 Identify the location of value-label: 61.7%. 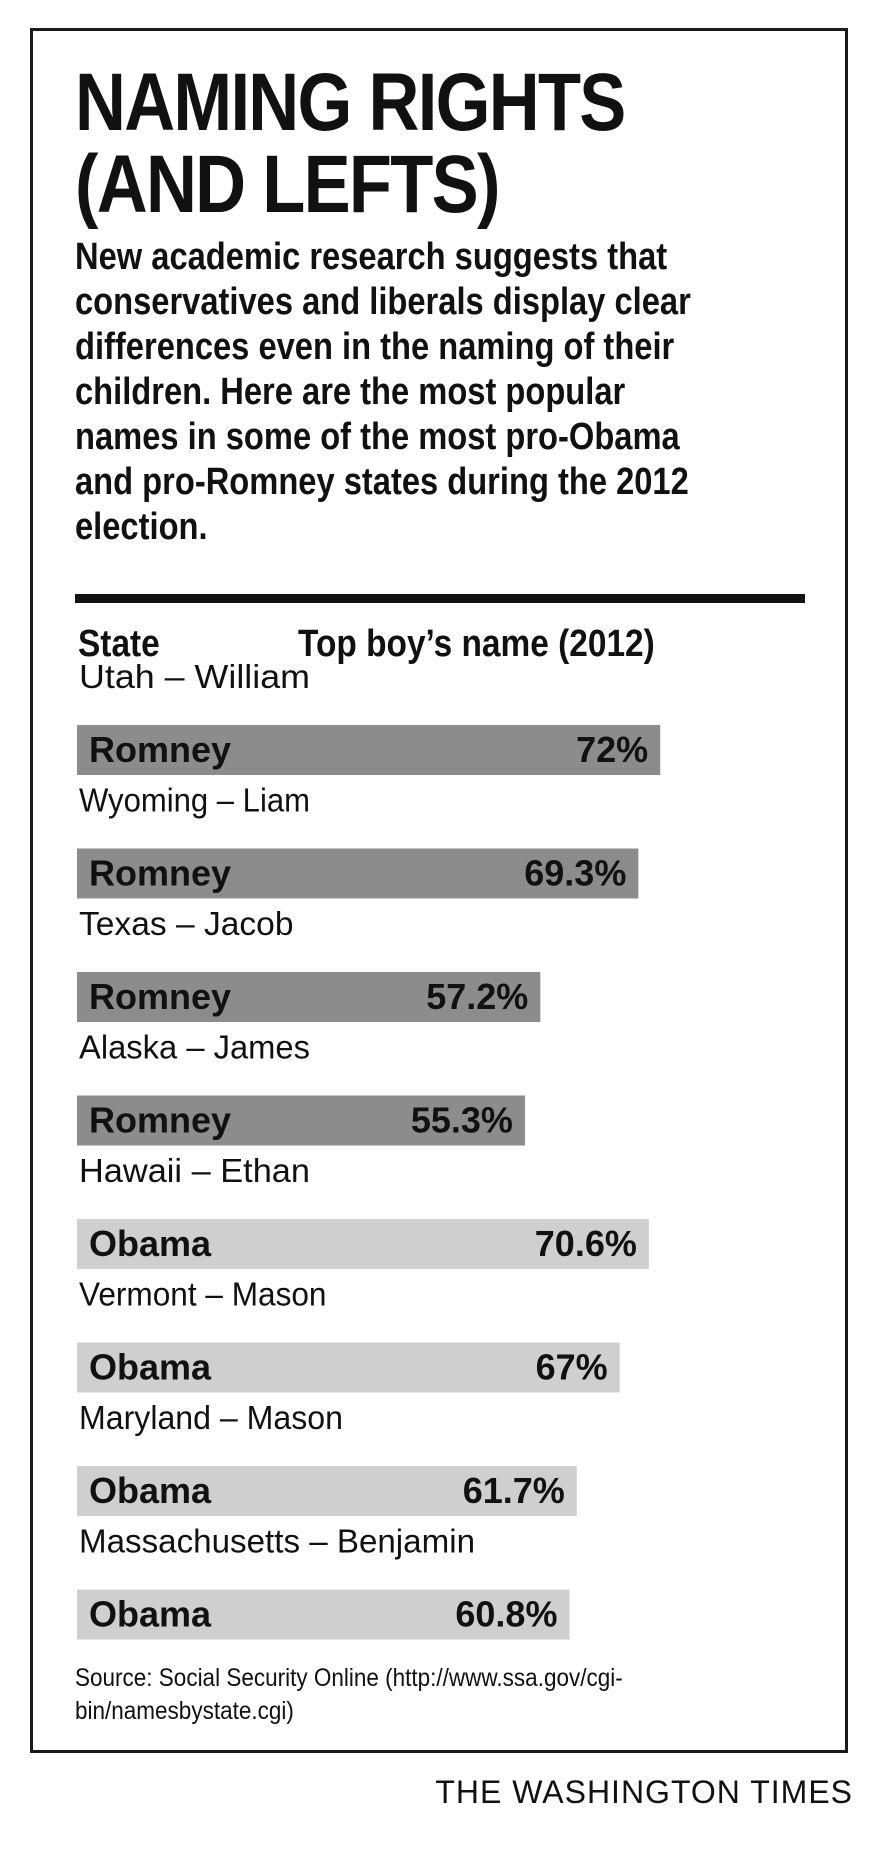
(514, 1490).